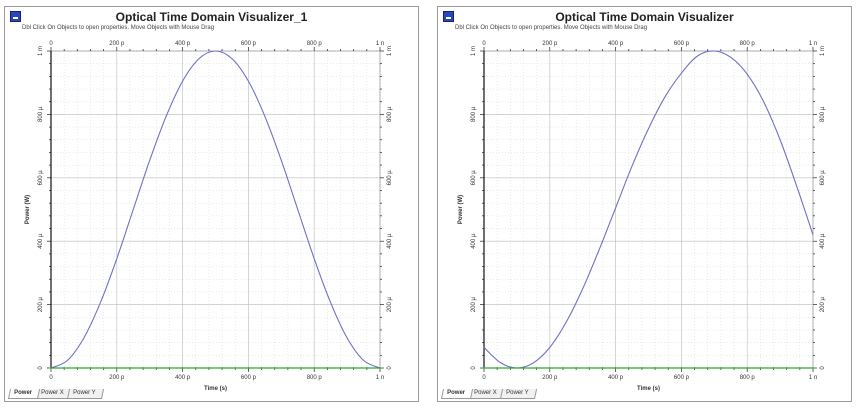 Image resolution: width=856 pixels, height=408 pixels. I want to click on x-tick-label: 1 n, so click(380, 378).